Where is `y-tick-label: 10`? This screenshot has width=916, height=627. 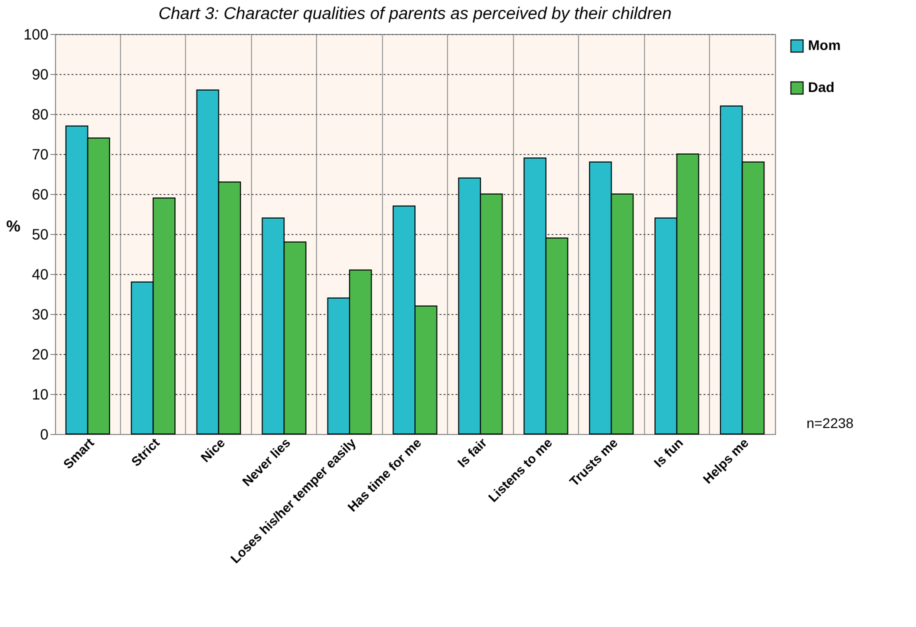
y-tick-label: 10 is located at coordinates (40, 395).